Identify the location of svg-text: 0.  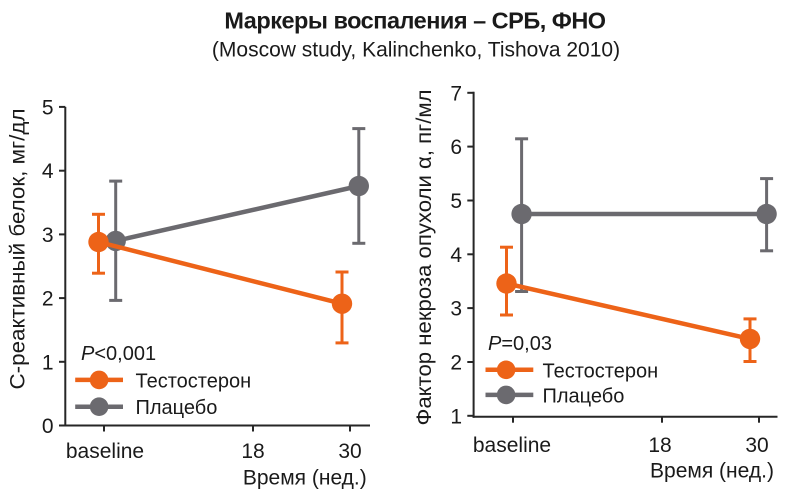
(48, 426).